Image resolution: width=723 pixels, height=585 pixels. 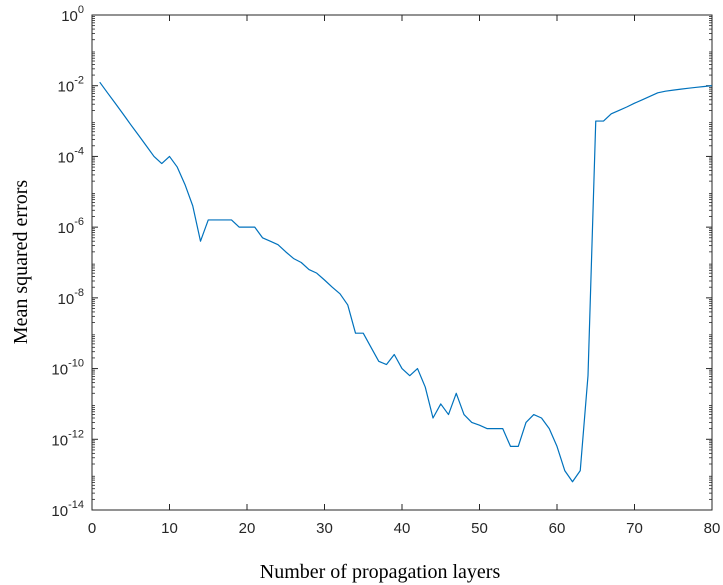 I want to click on x-axis-title: Number of propagation layers, so click(x=380, y=572).